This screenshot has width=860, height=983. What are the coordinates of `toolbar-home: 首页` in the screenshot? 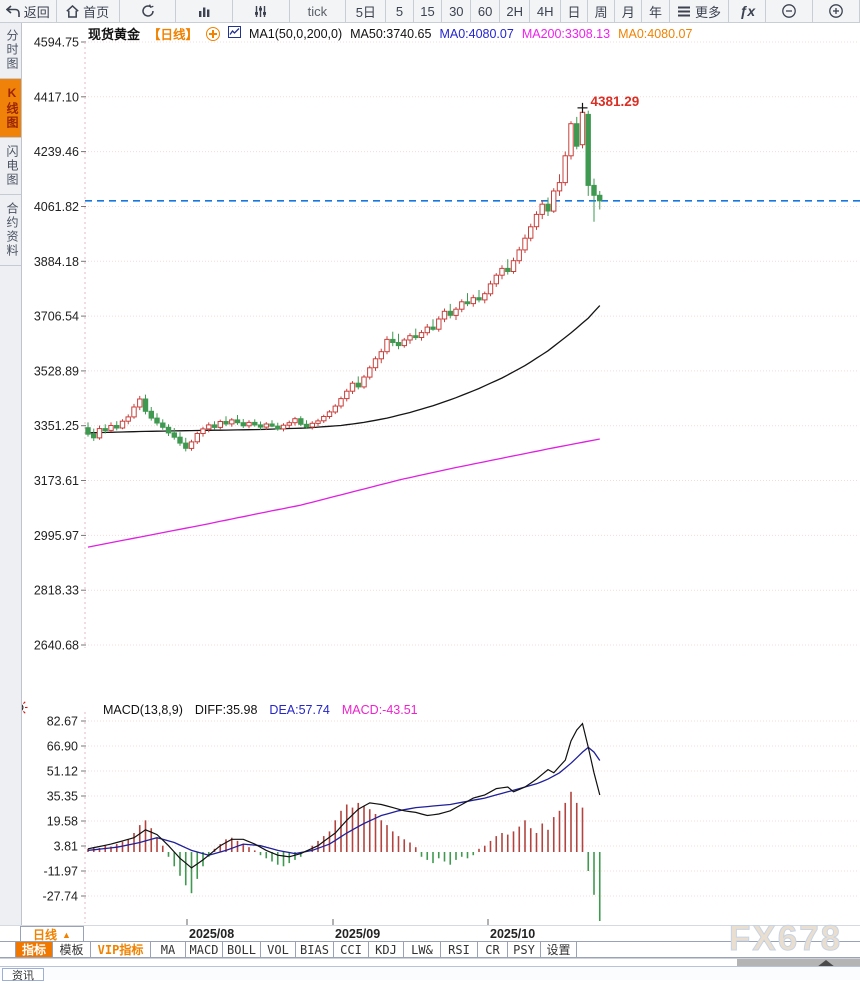 It's located at (88, 11).